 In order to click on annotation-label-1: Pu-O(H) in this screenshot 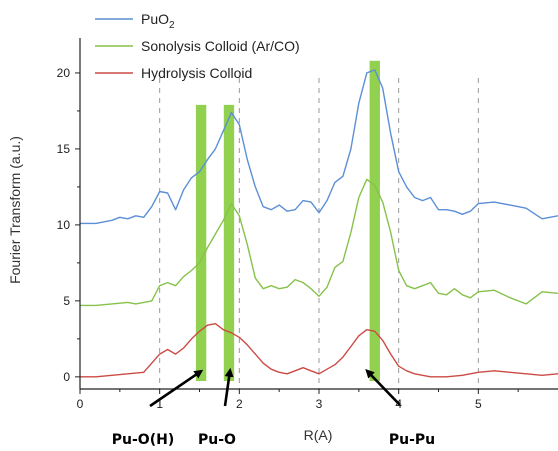, I will do `click(143, 440)`.